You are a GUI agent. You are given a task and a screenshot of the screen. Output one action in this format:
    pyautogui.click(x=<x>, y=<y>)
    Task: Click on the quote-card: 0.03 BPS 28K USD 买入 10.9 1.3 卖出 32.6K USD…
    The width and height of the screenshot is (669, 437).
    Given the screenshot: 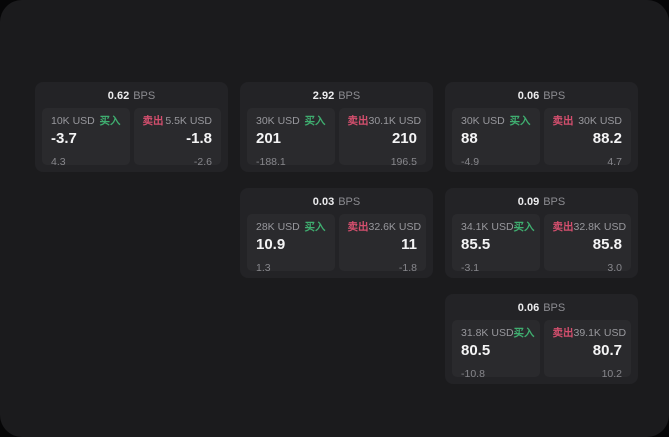 What is the action you would take?
    pyautogui.click(x=336, y=233)
    